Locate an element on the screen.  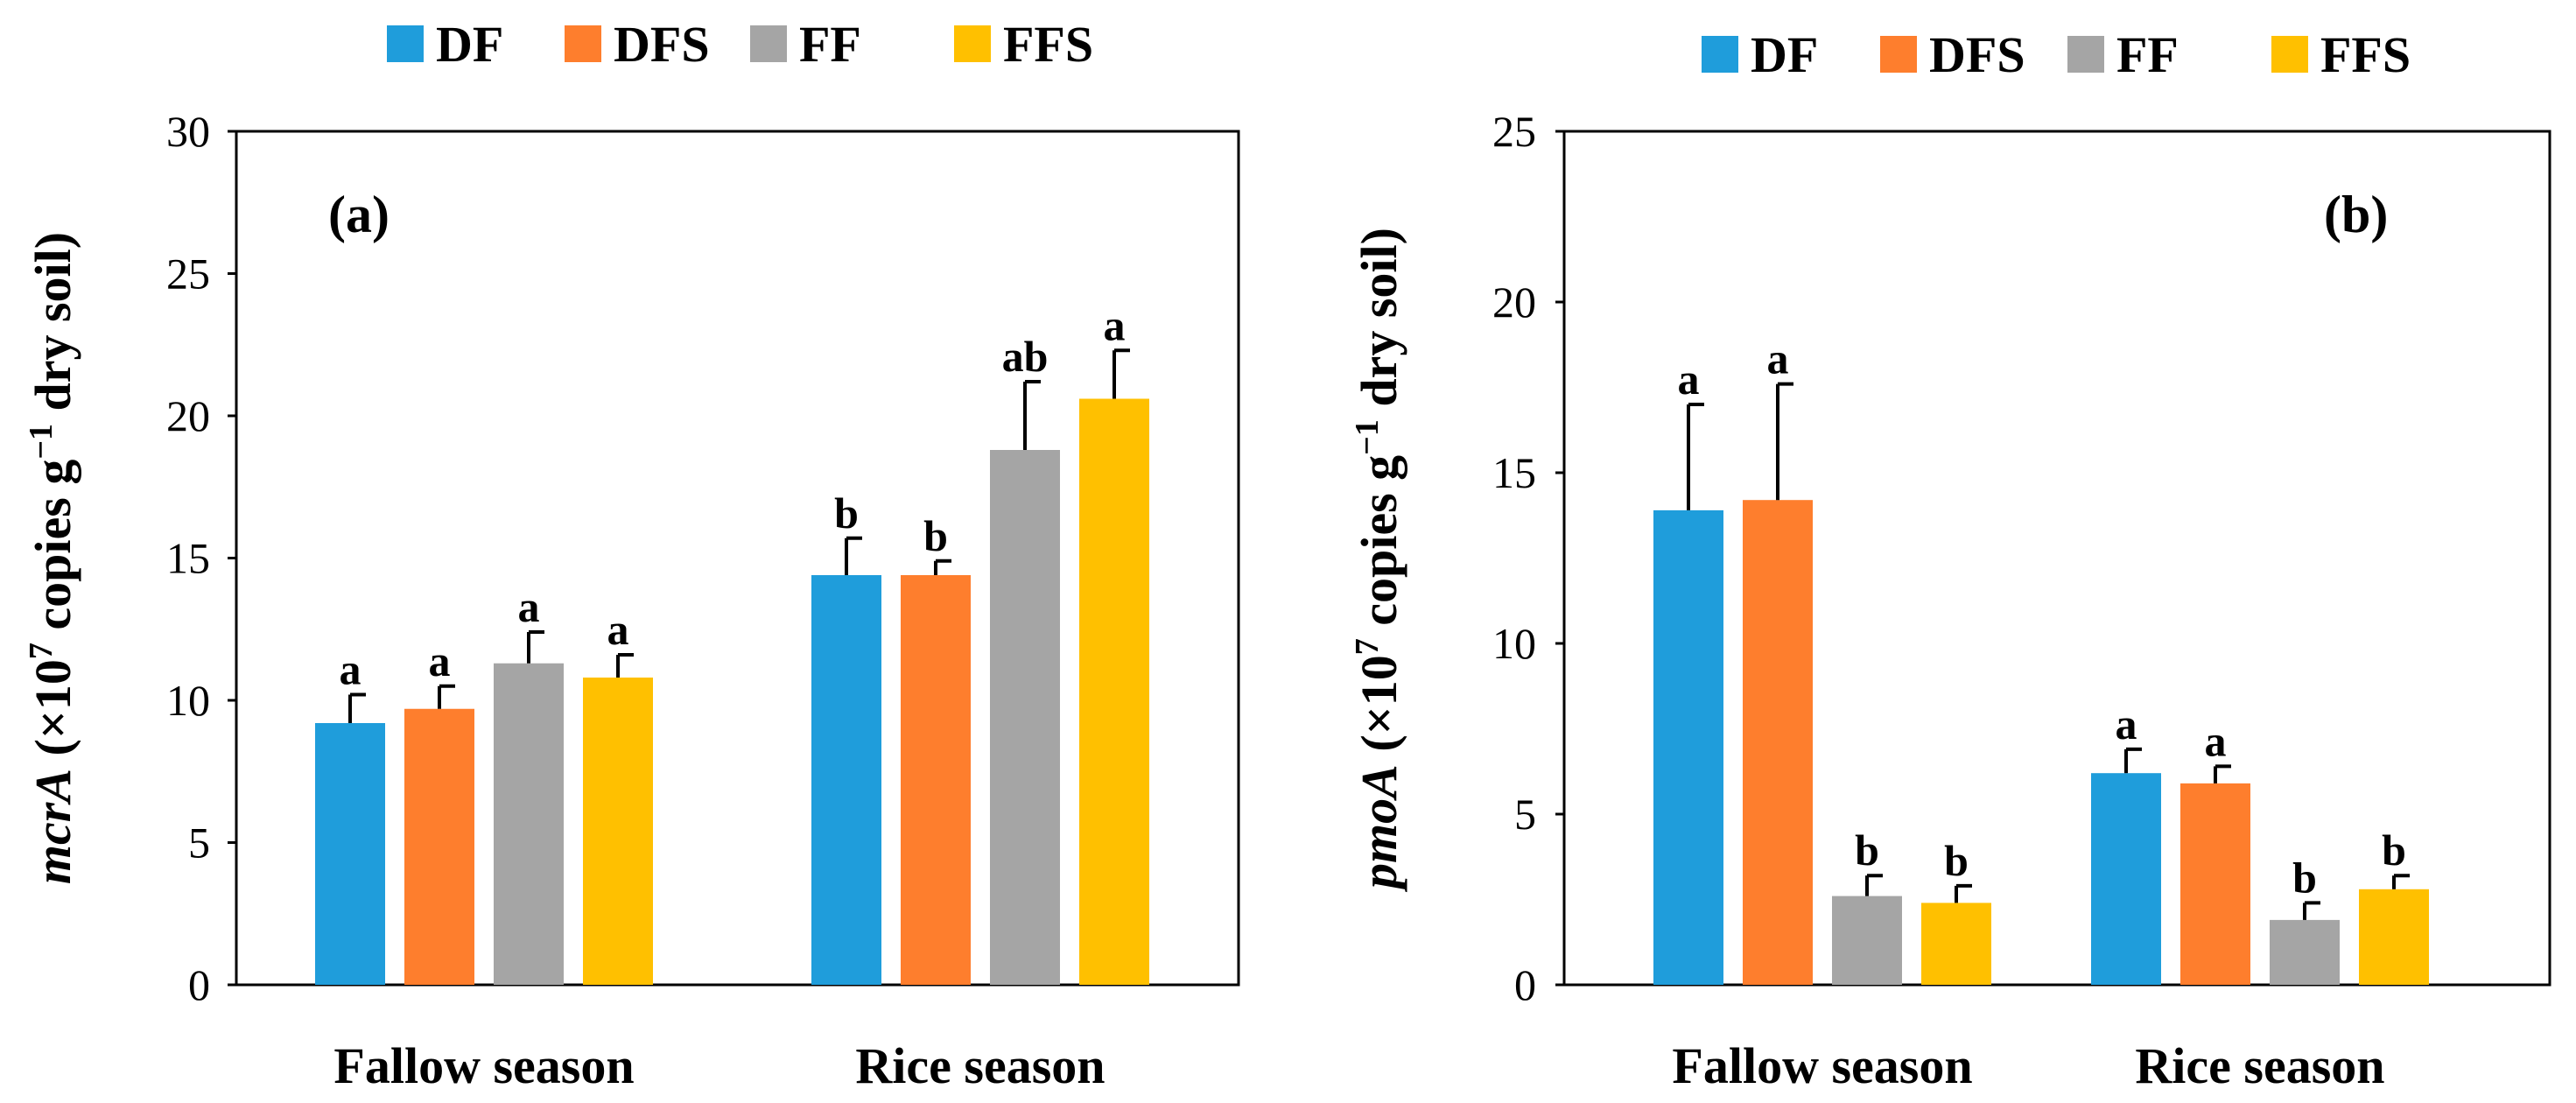
y-axis-label: pmoA (×107 copies g−1 dry soil) is located at coordinates (1378, 560).